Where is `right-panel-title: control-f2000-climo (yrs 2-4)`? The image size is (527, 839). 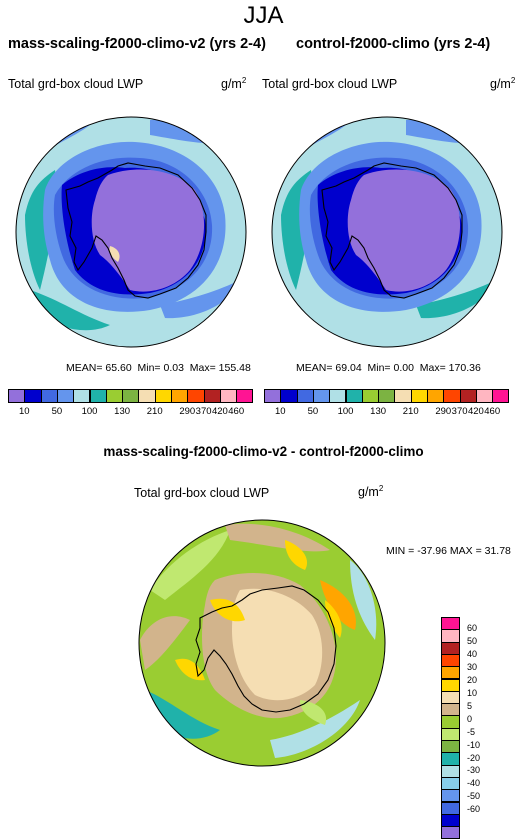 right-panel-title: control-f2000-climo (yrs 2-4) is located at coordinates (393, 44).